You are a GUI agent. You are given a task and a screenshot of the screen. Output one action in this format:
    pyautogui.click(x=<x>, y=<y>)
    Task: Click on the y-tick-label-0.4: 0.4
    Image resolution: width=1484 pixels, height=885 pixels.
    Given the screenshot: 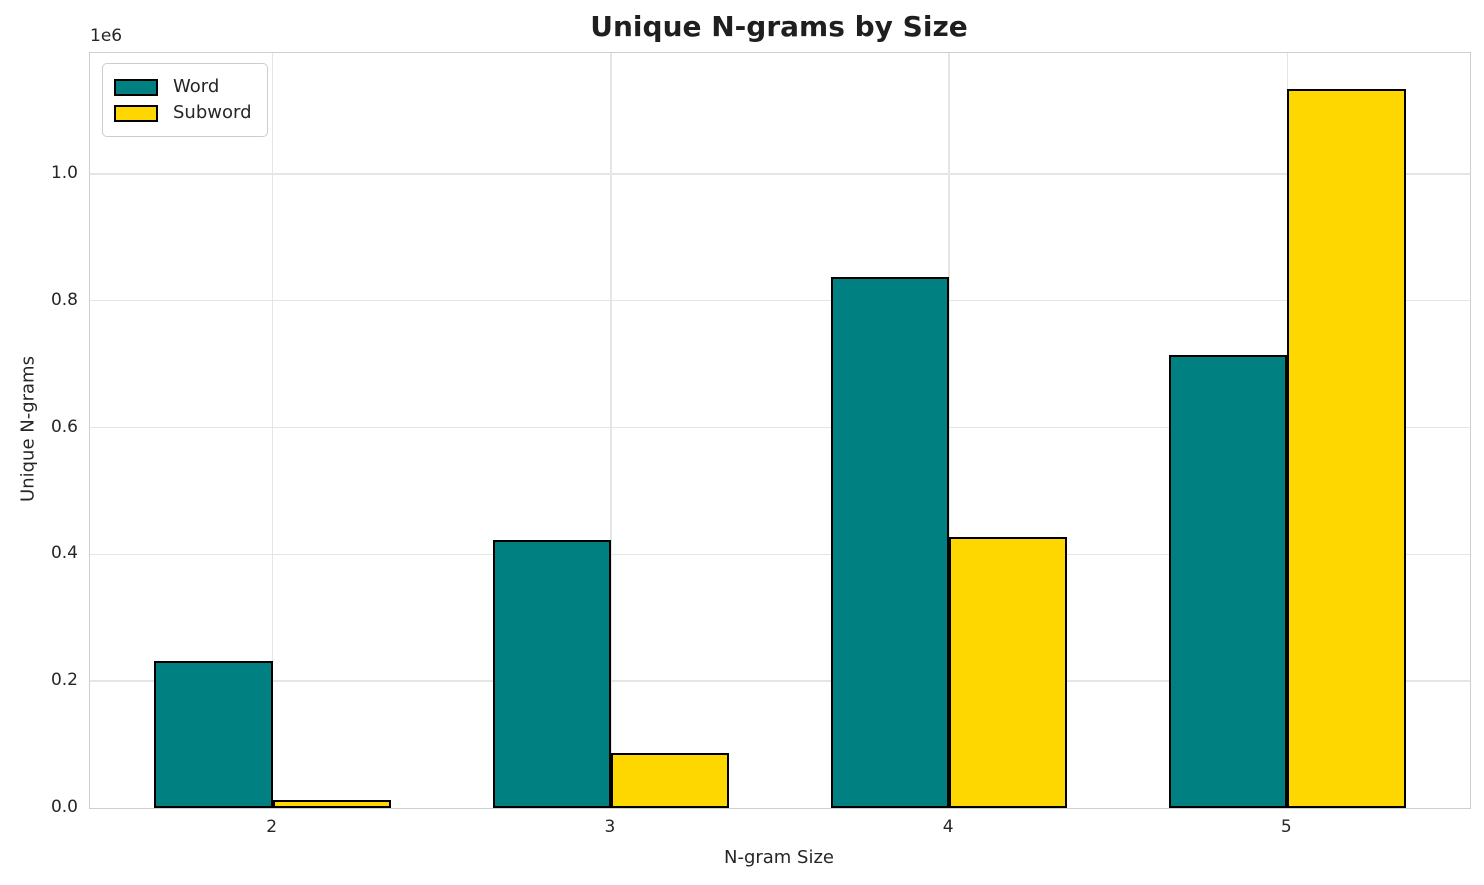 What is the action you would take?
    pyautogui.click(x=64, y=553)
    